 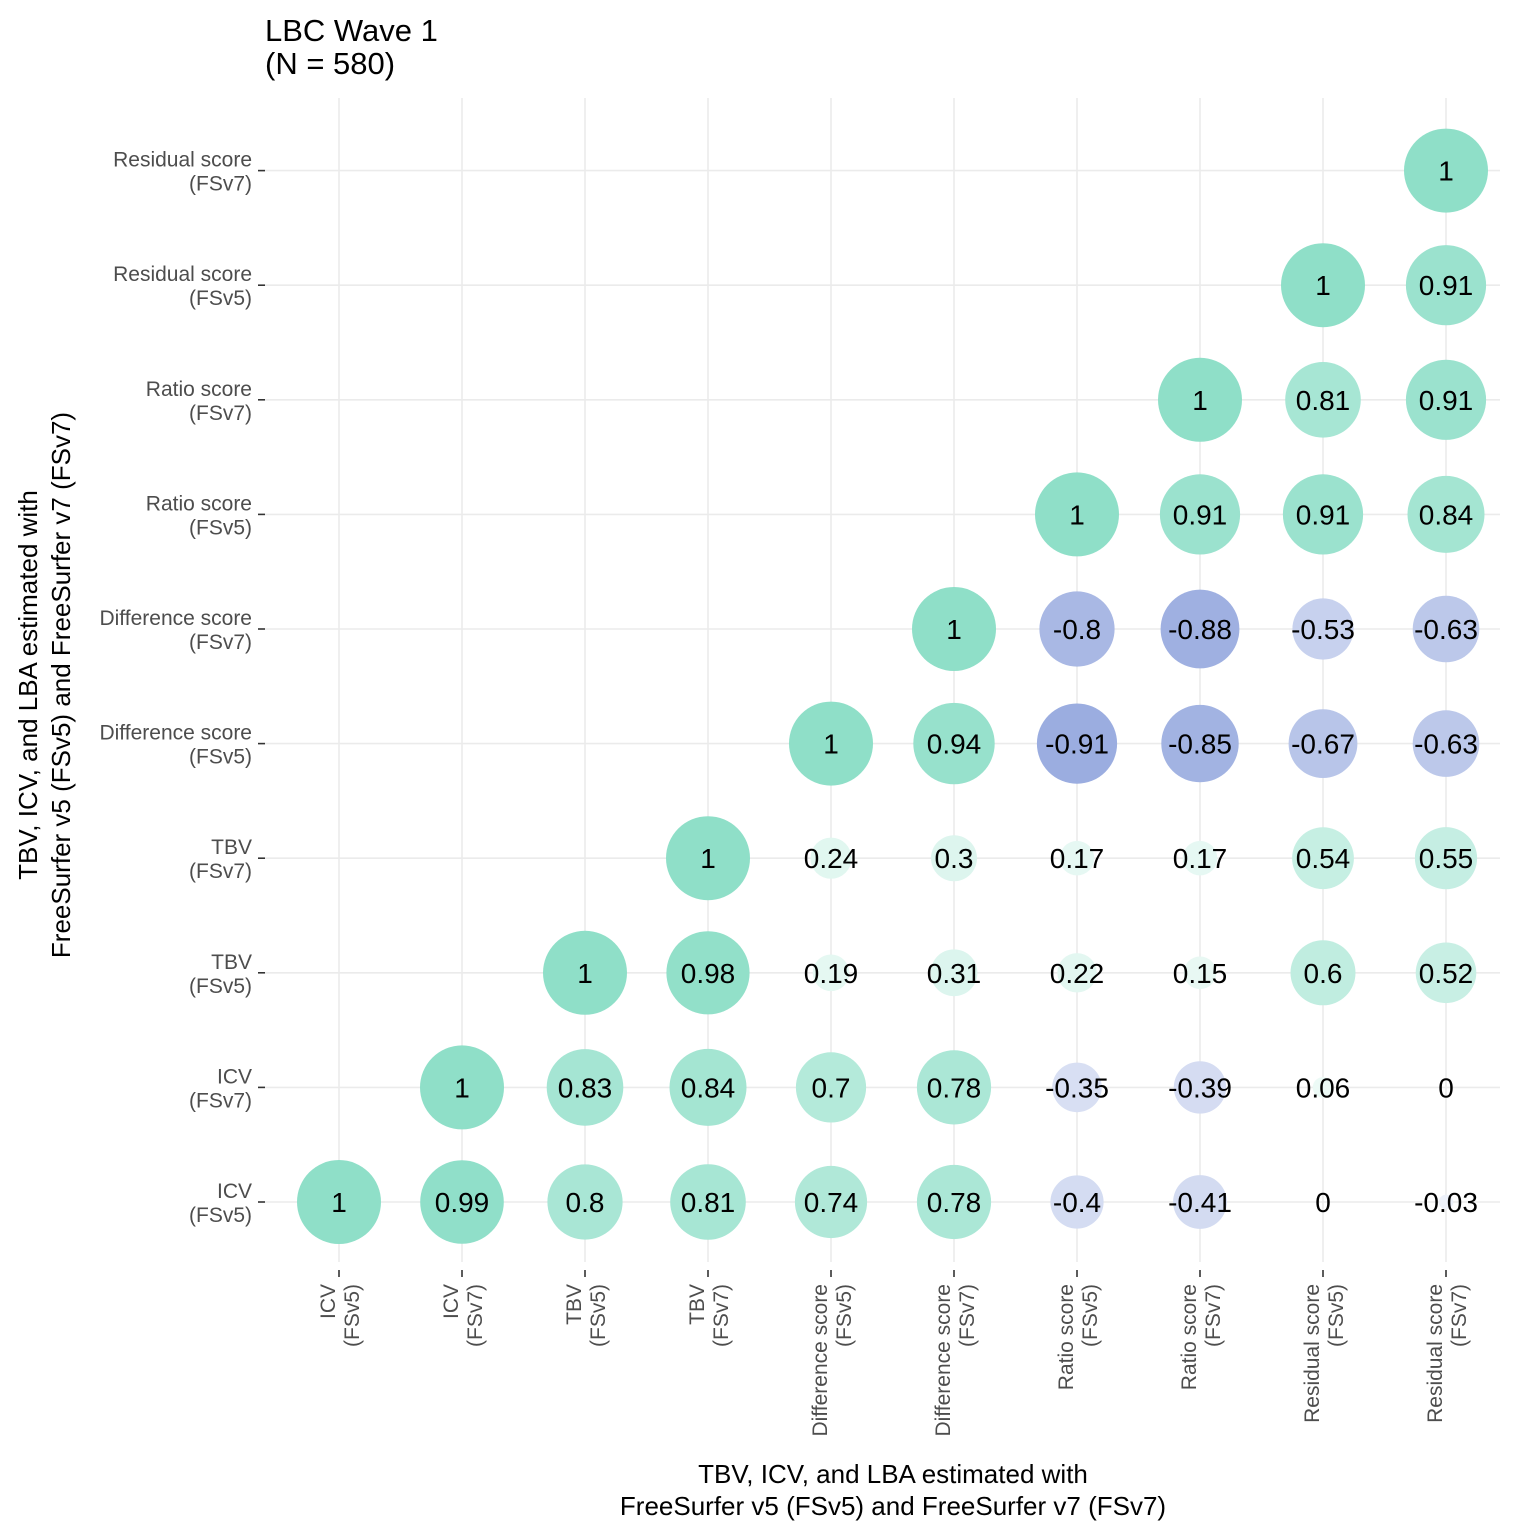 What do you see at coordinates (175, 630) in the screenshot?
I see `y-tick-label: Difference score (FSv7)` at bounding box center [175, 630].